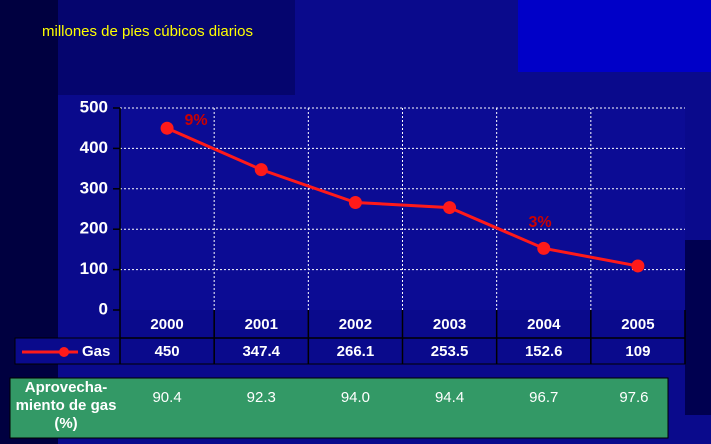  I want to click on y-tick-label: 400, so click(94, 147).